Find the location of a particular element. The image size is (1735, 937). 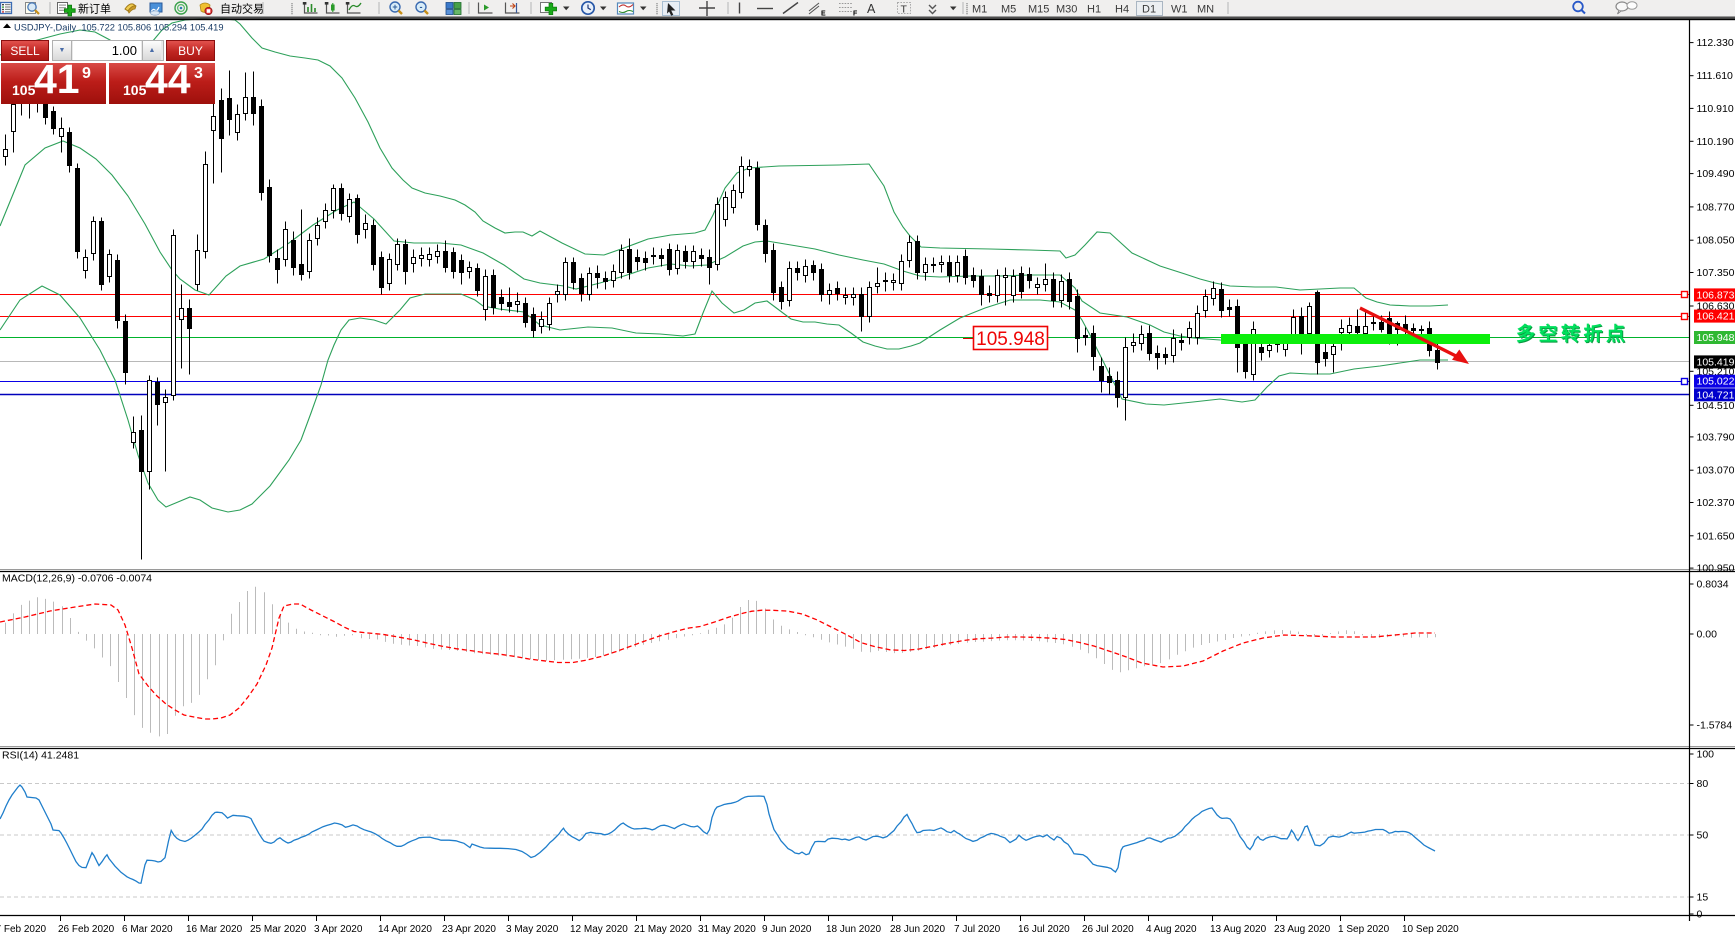

svg-text: 26 Jul 2020 is located at coordinates (1108, 929).